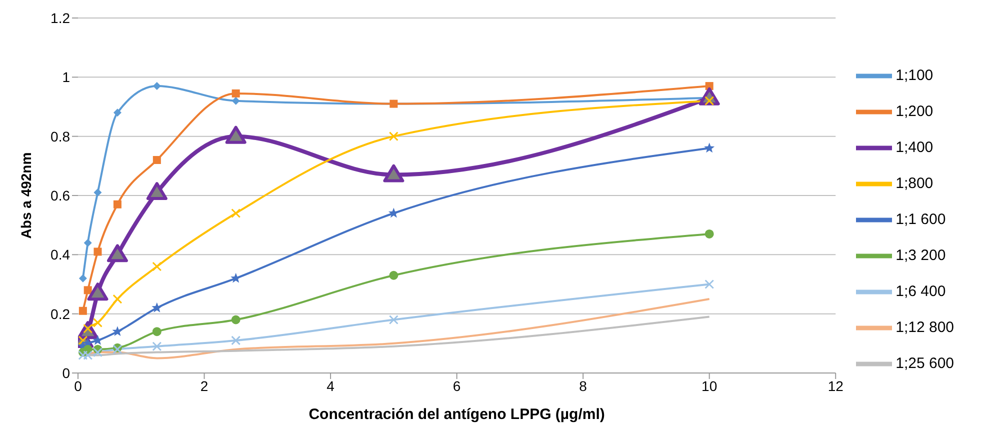 This screenshot has height=439, width=982. What do you see at coordinates (78, 386) in the screenshot?
I see `x-tick-label: 0` at bounding box center [78, 386].